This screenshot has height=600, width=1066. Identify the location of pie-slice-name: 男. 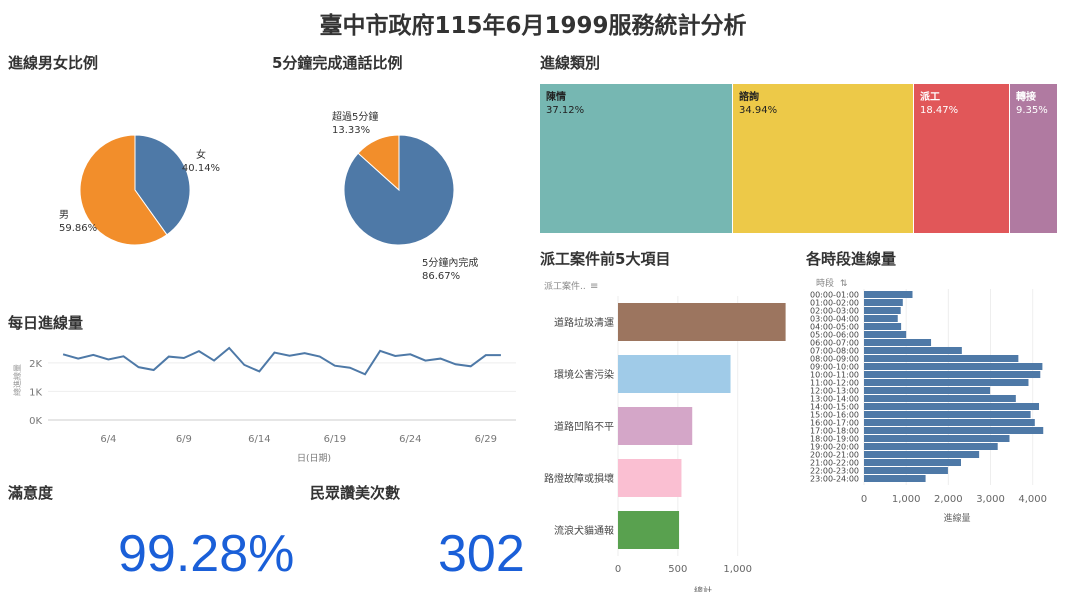
(64, 215).